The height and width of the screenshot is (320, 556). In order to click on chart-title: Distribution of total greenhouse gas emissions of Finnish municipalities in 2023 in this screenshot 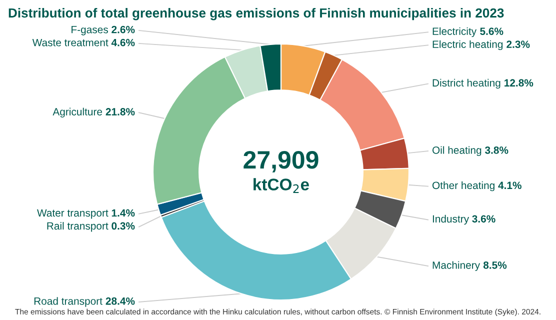, I will do `click(256, 14)`.